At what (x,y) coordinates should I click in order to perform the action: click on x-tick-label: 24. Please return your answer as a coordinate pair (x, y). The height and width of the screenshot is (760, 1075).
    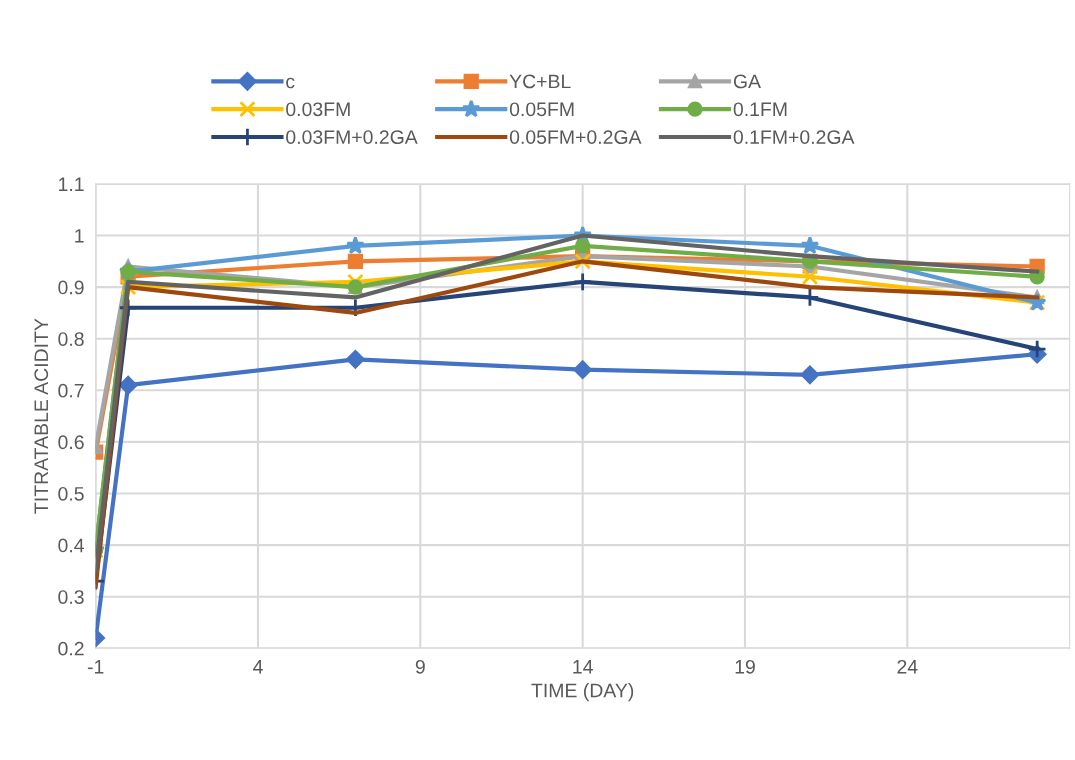
    Looking at the image, I should click on (907, 666).